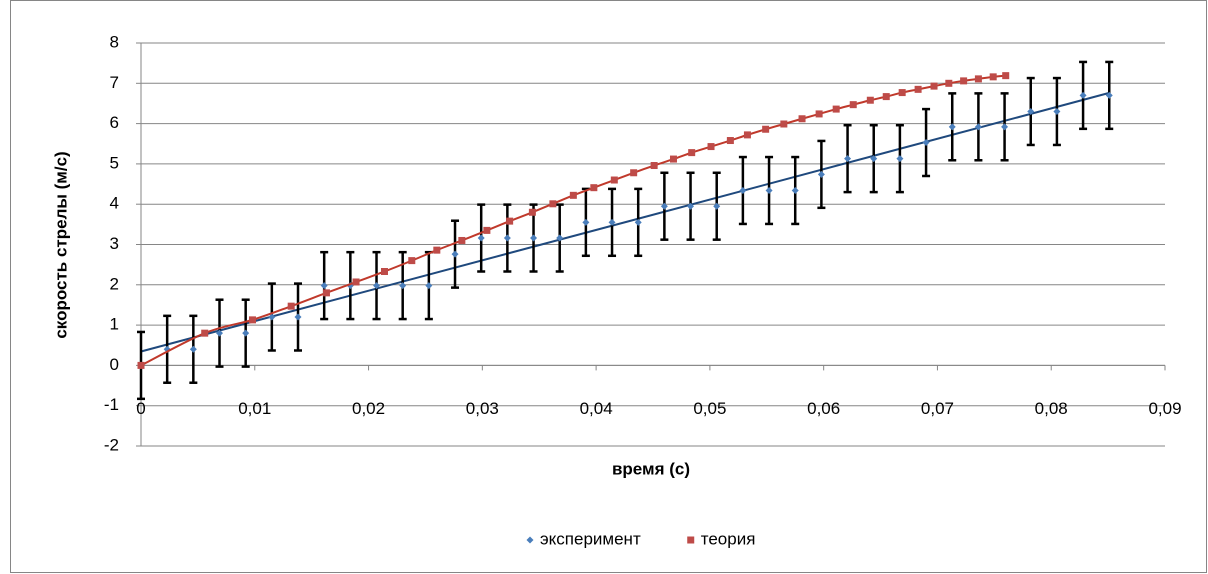 This screenshot has height=574, width=1208. What do you see at coordinates (114, 82) in the screenshot?
I see `y-tick-label: 7` at bounding box center [114, 82].